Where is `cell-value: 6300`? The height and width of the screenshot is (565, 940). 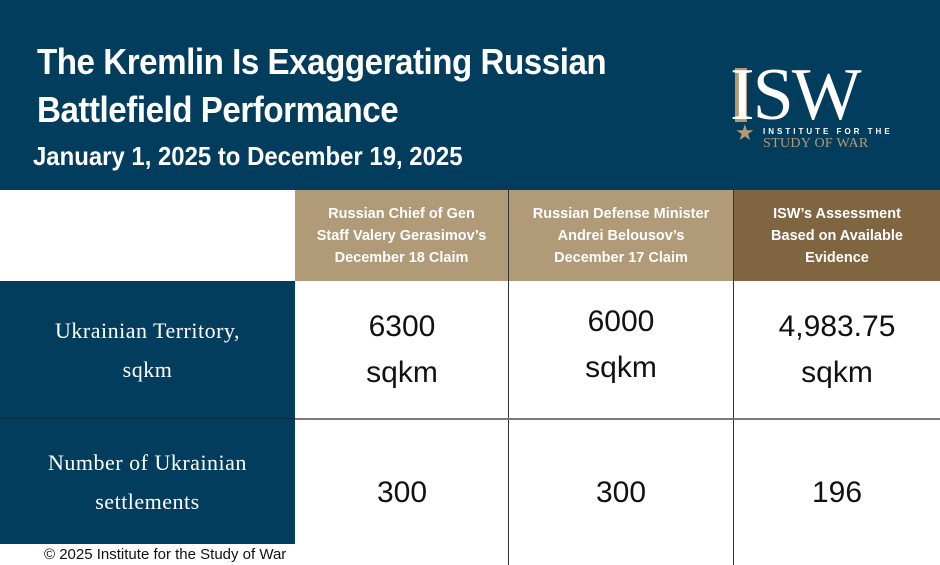 cell-value: 6300 is located at coordinates (402, 326).